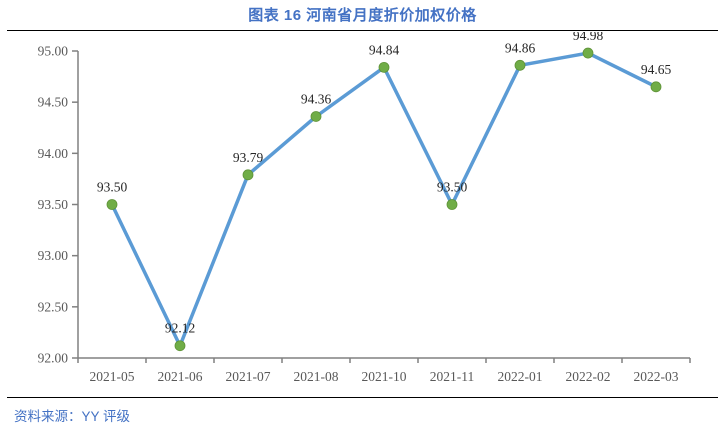 The image size is (725, 434). I want to click on y-tick-label: 93.50, so click(53, 204).